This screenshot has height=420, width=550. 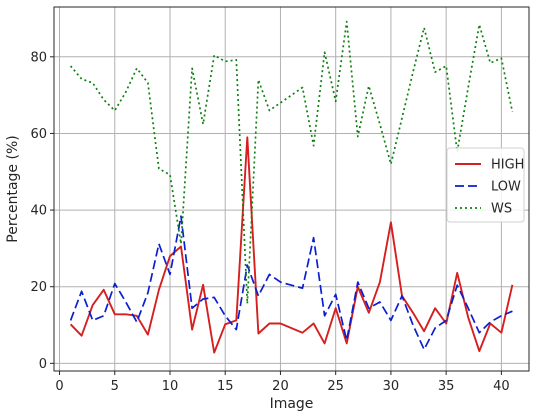 I want to click on legend-label-low: LOW, so click(x=506, y=187).